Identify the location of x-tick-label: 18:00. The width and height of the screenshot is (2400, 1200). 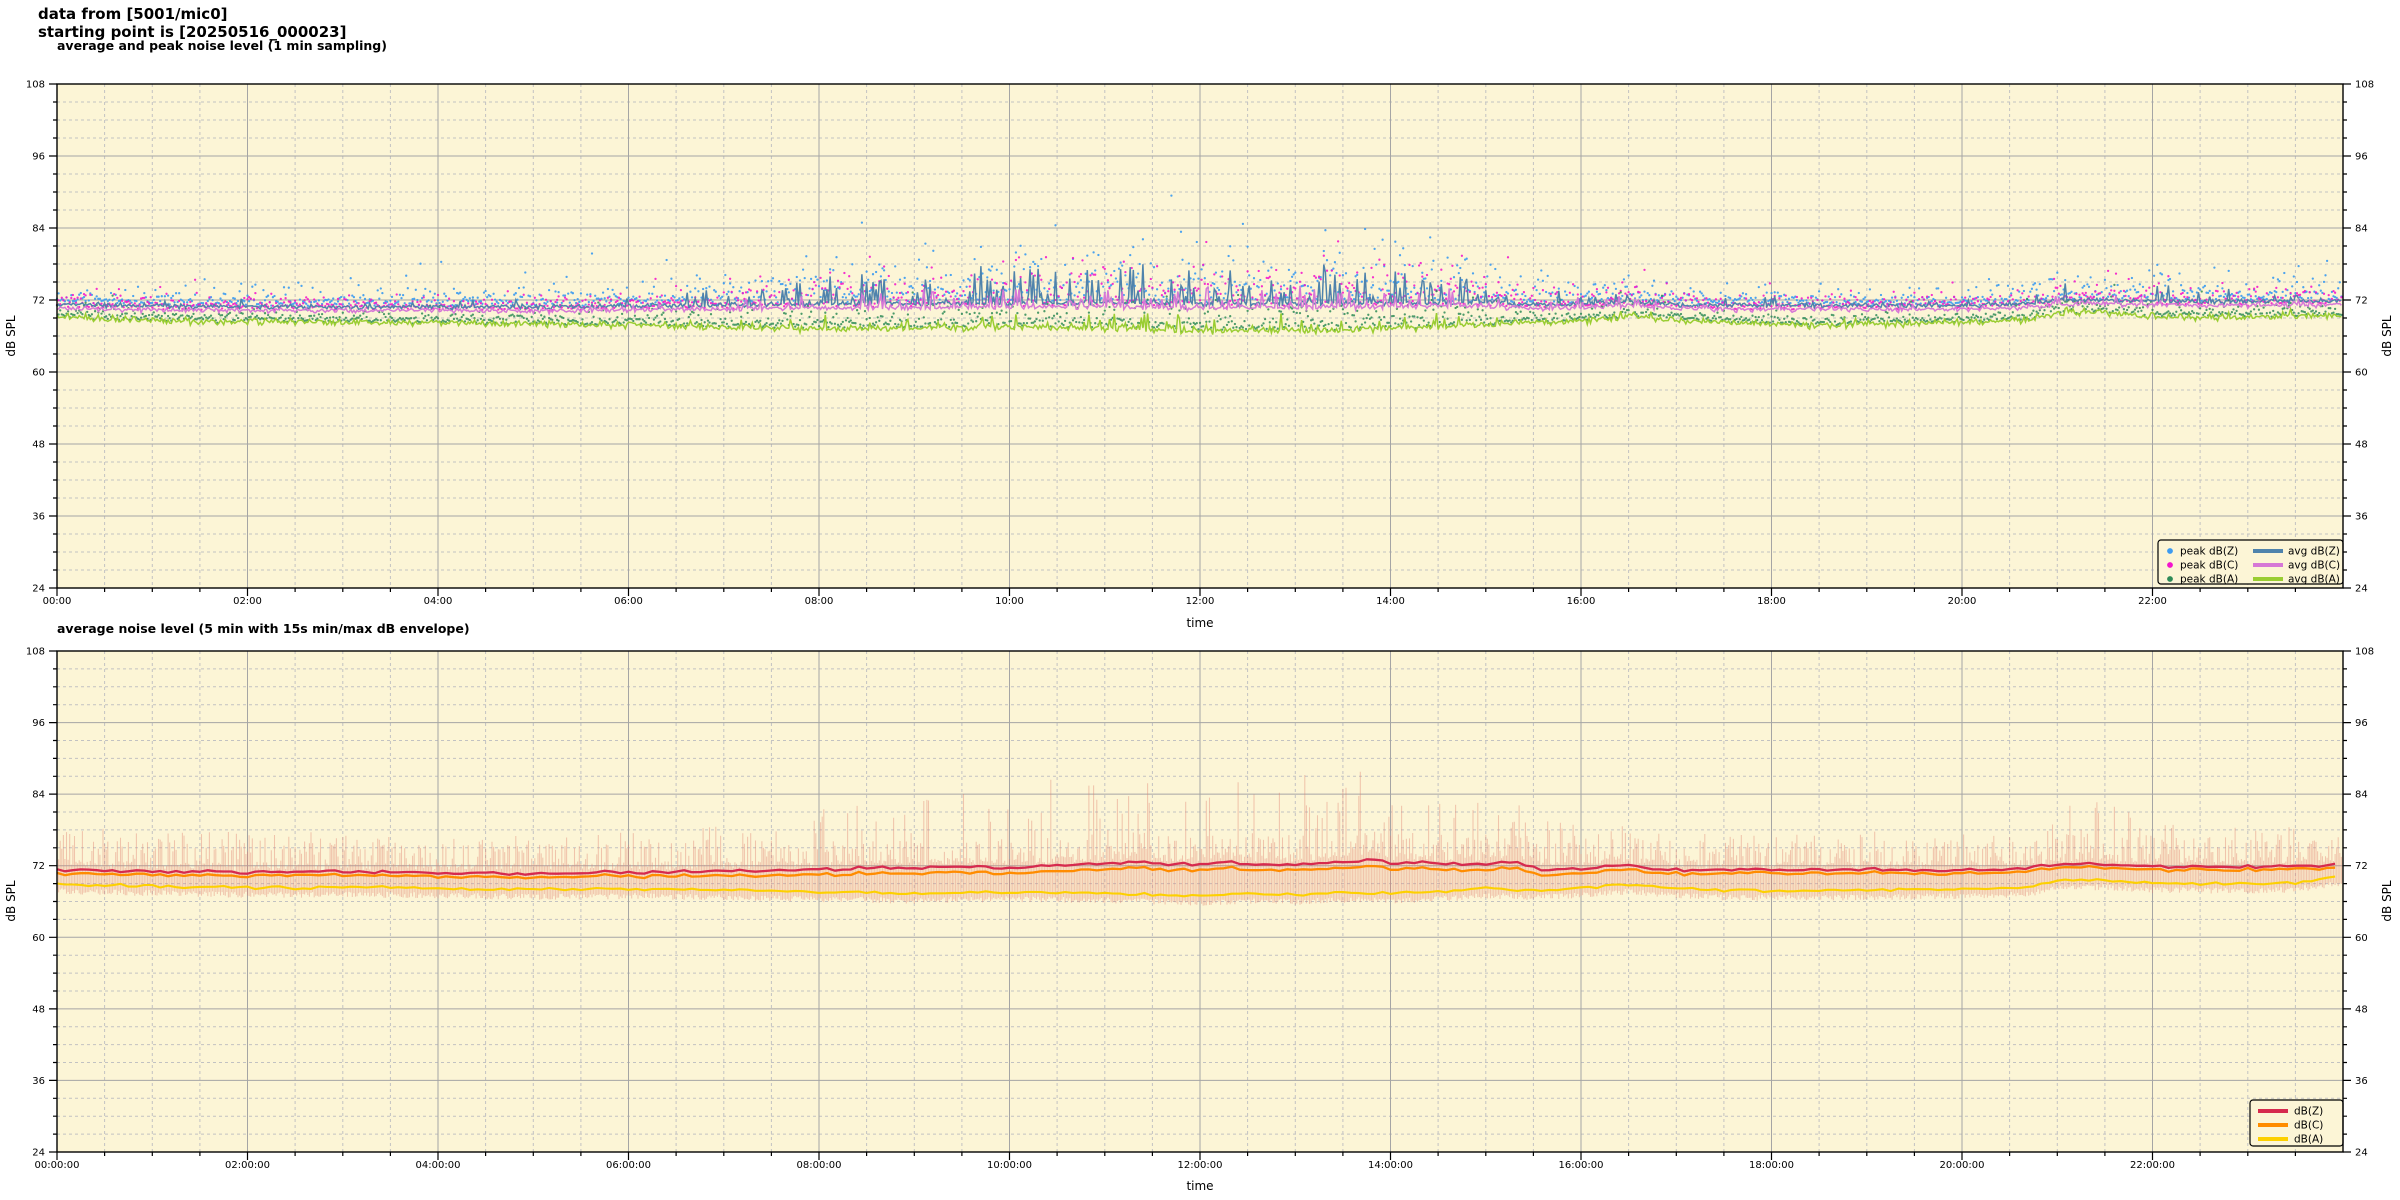
(1771, 601).